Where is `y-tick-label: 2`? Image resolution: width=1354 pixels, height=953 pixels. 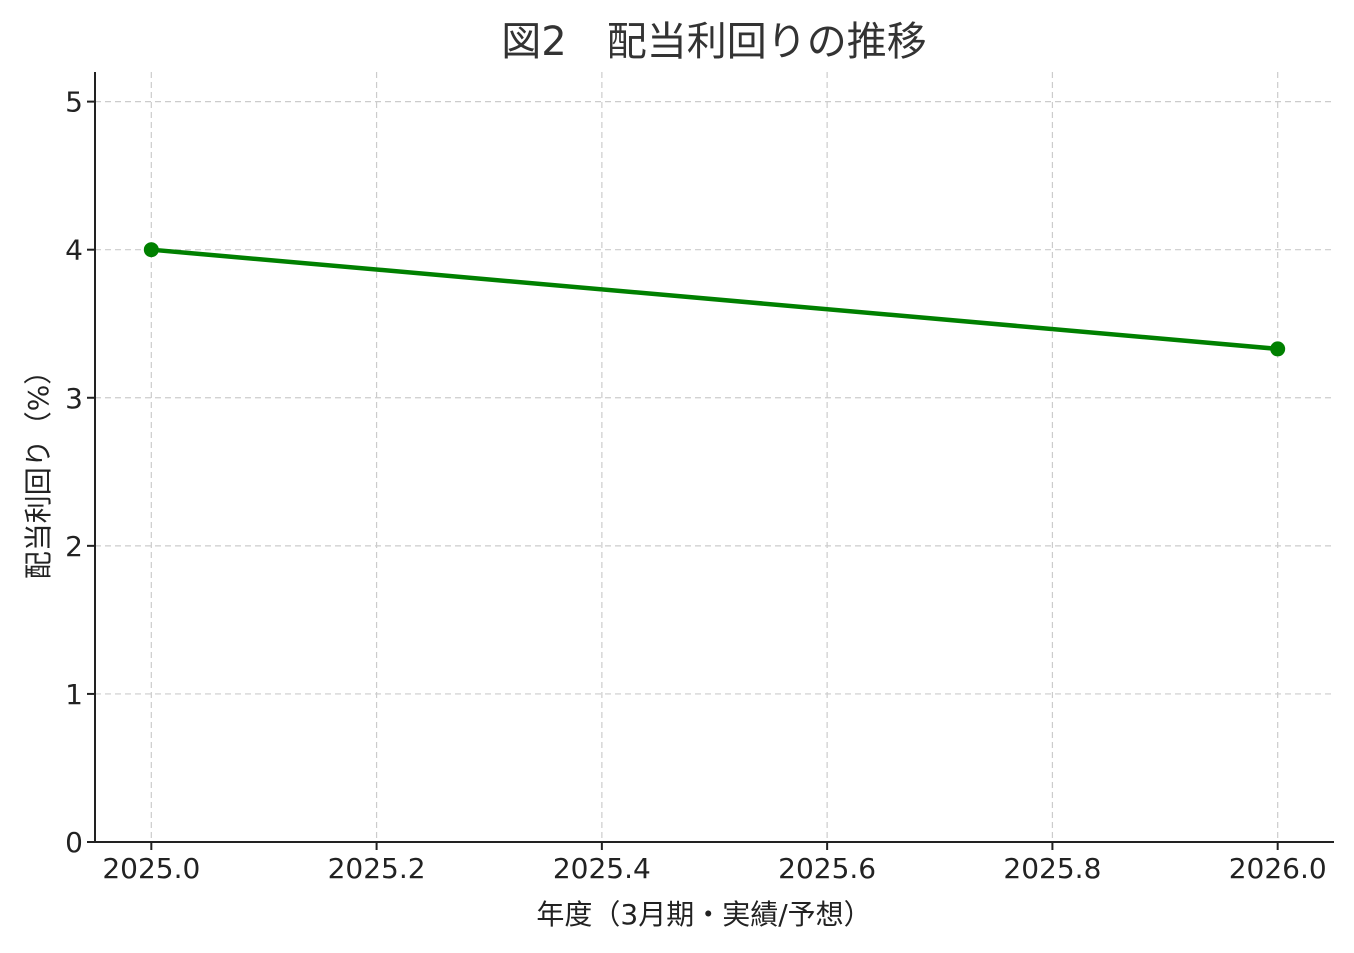 y-tick-label: 2 is located at coordinates (74, 546).